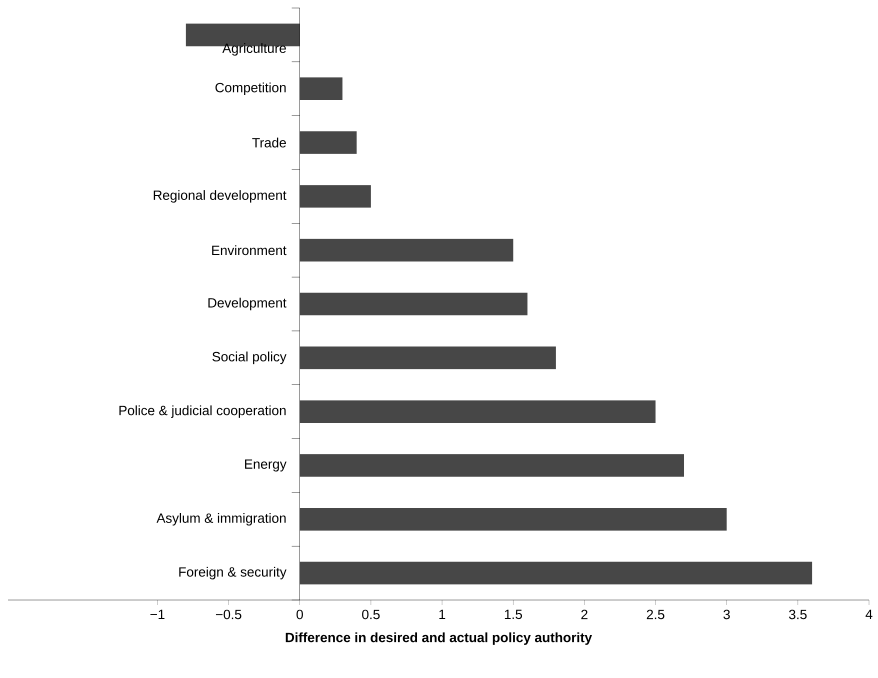 This screenshot has height=678, width=878. I want to click on y-tick-label: Foreign & security, so click(233, 573).